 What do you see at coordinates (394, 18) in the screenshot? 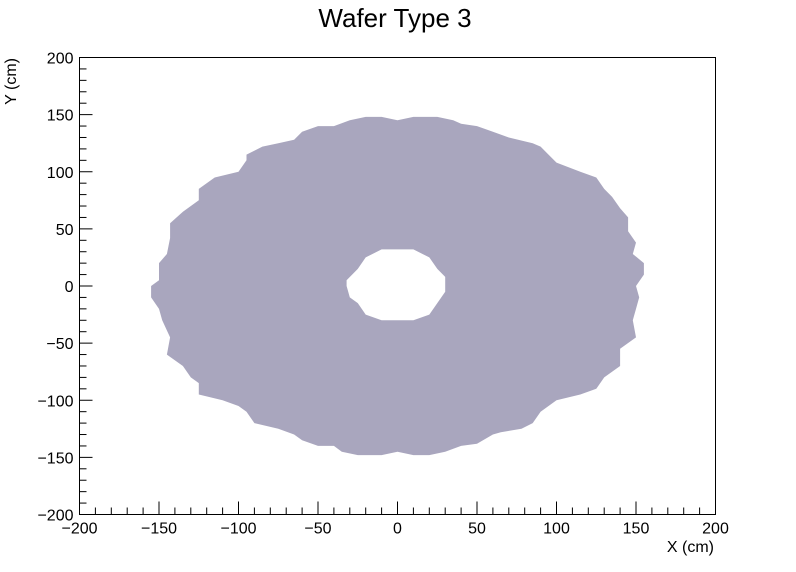
I see `chart-title: Wafer Type 3` at bounding box center [394, 18].